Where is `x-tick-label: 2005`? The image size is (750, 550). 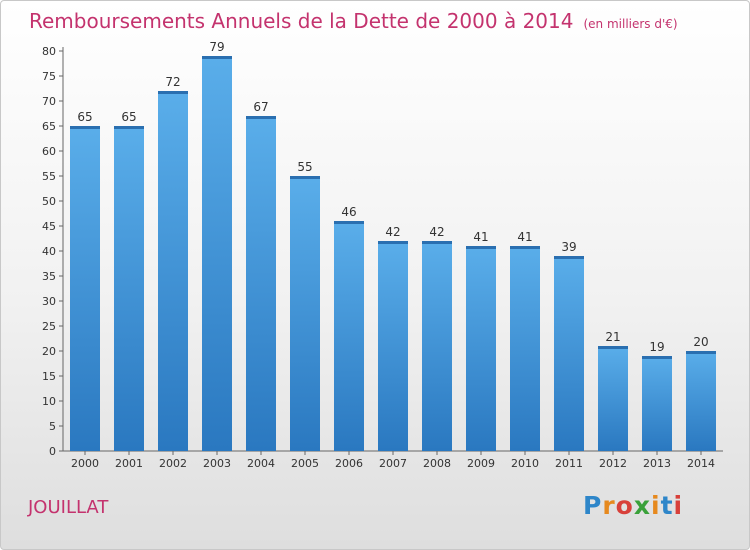
x-tick-label: 2005 is located at coordinates (305, 463).